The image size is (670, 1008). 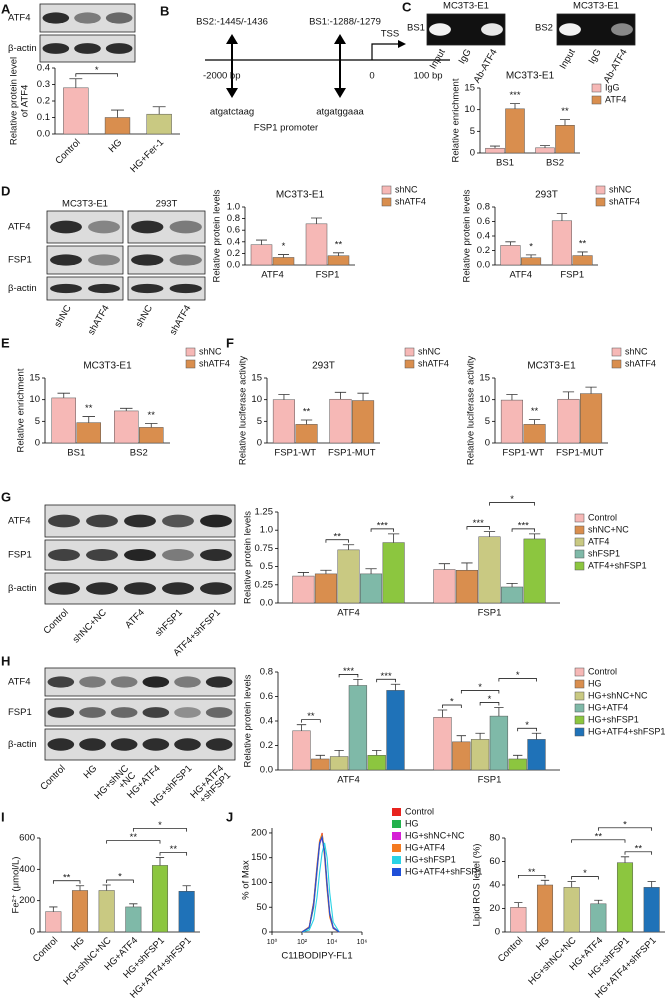 I want to click on row-label: β-actin, so click(x=22, y=288).